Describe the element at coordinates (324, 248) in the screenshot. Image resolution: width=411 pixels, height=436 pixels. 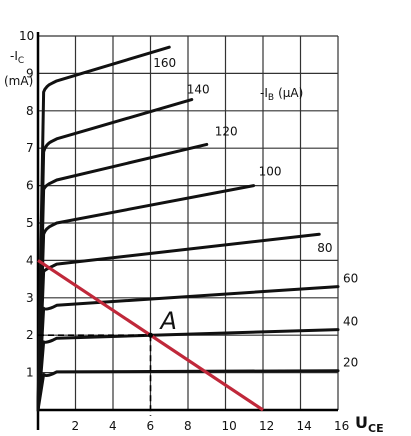
I see `curve-label-ib-80: 80` at that location.